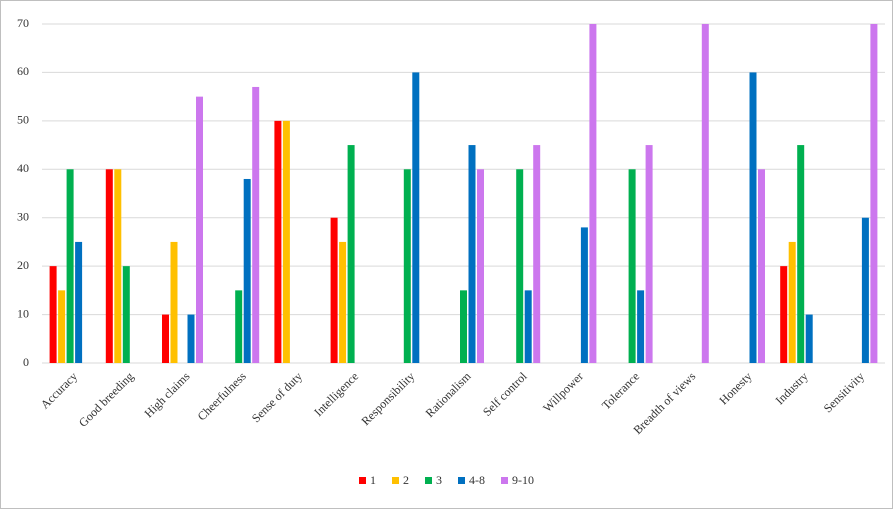 This screenshot has width=893, height=509. Describe the element at coordinates (406, 480) in the screenshot. I see `legend-label: 2` at that location.